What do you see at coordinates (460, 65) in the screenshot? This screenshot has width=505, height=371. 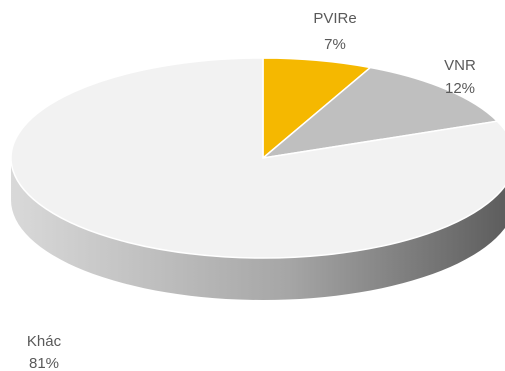 I see `slice-label-vnr: VNR` at bounding box center [460, 65].